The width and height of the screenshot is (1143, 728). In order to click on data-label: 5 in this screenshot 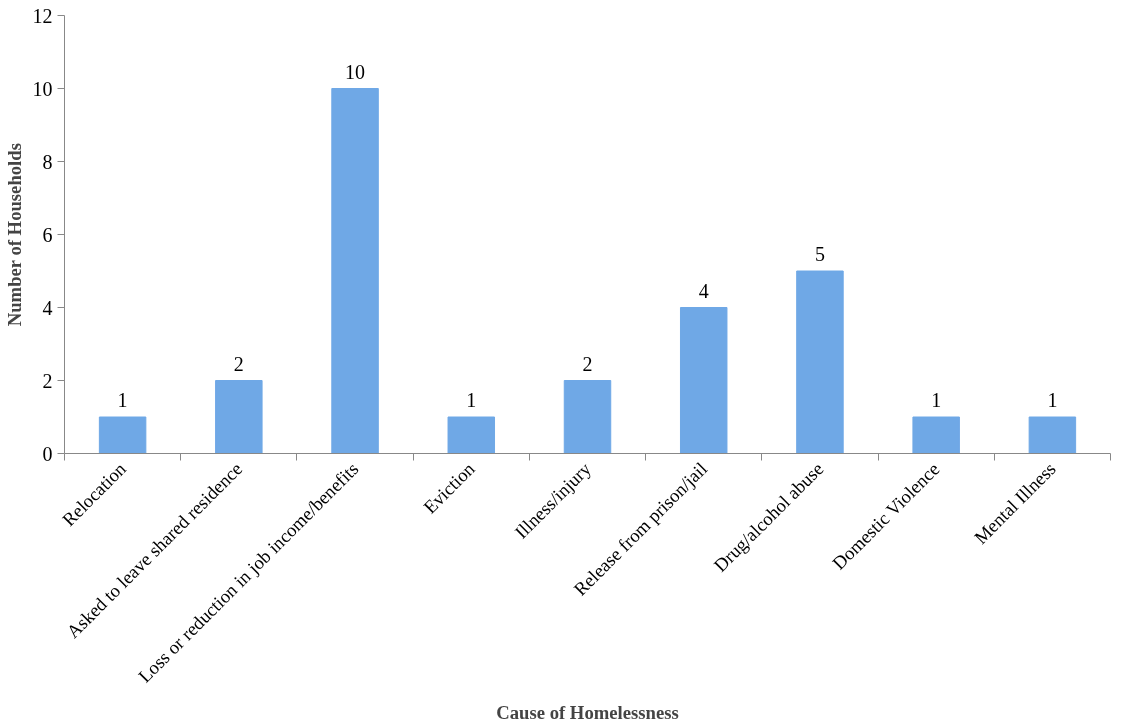, I will do `click(819, 254)`.